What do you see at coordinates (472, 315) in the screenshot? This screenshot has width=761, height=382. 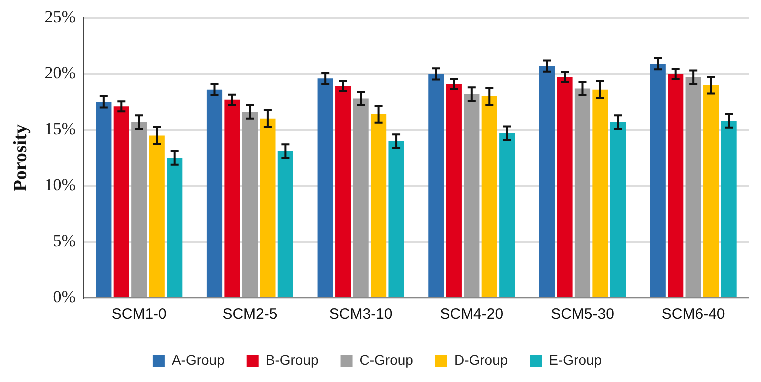 I see `x-tick-label: SCM4-20` at bounding box center [472, 315].